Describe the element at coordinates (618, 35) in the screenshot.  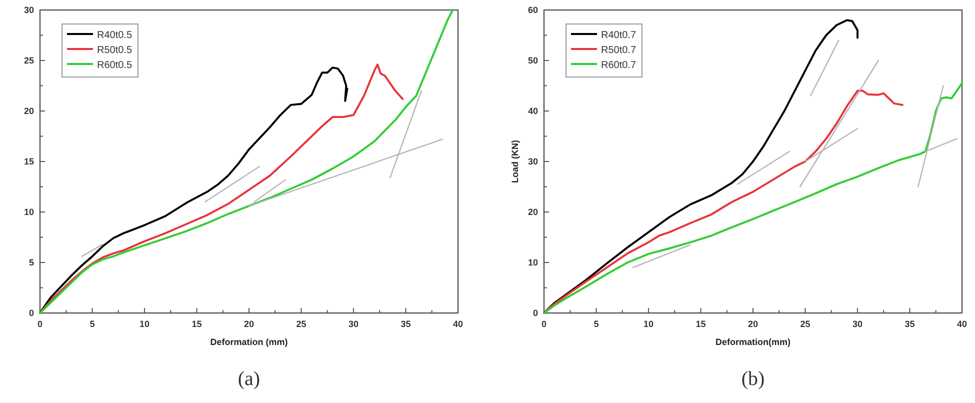
I see `legend-label: R40t0.7` at that location.